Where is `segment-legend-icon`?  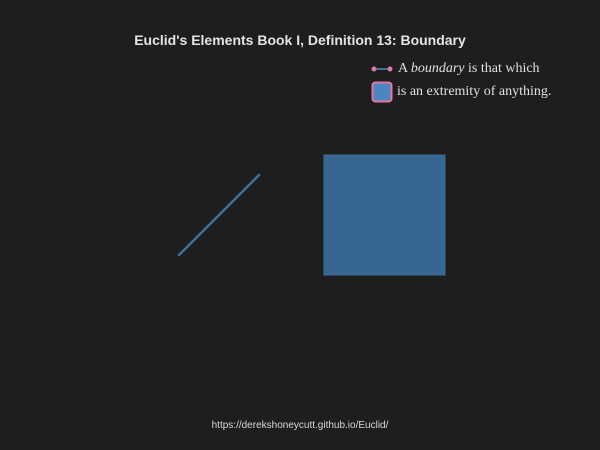 segment-legend-icon is located at coordinates (382, 69).